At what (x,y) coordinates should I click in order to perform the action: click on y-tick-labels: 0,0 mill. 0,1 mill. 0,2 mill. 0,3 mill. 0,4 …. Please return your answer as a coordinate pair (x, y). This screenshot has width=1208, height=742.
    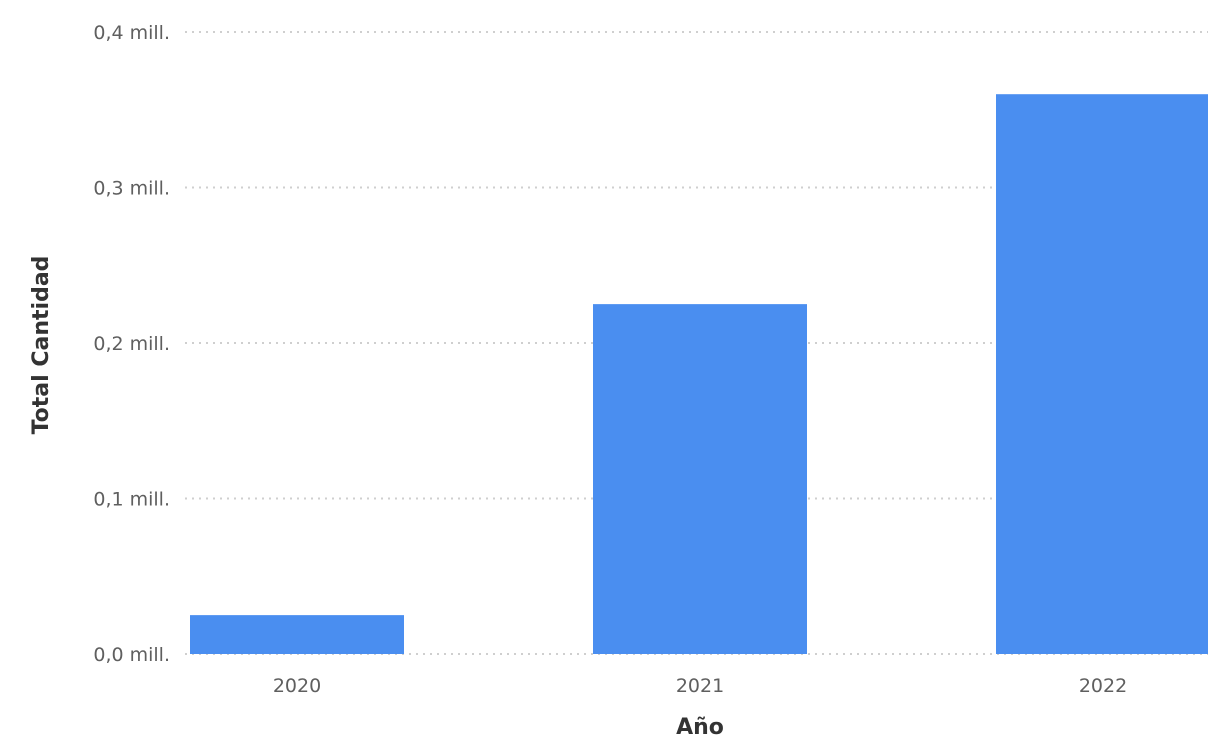
    Looking at the image, I should click on (131, 344).